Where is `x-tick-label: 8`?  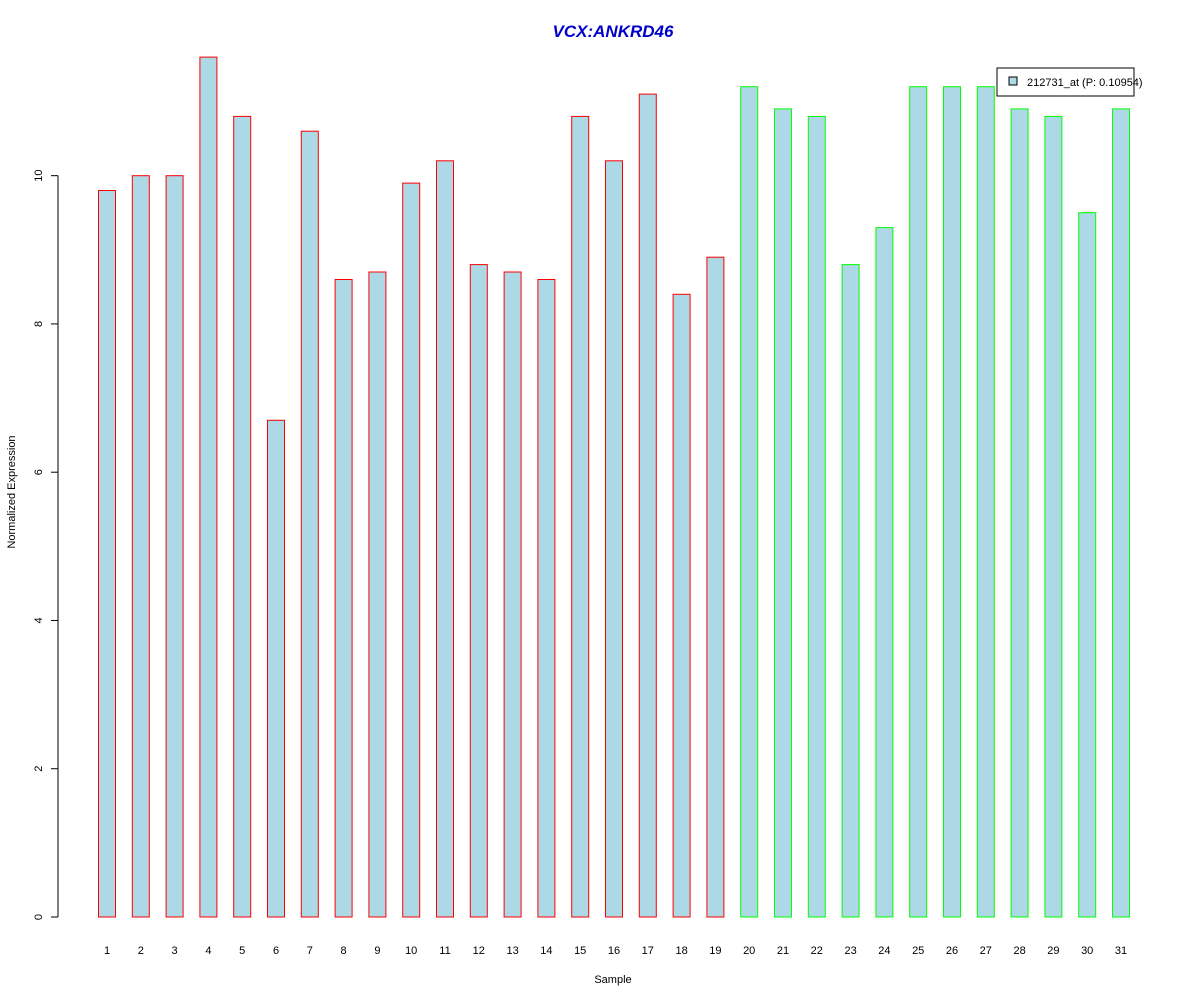 x-tick-label: 8 is located at coordinates (344, 951).